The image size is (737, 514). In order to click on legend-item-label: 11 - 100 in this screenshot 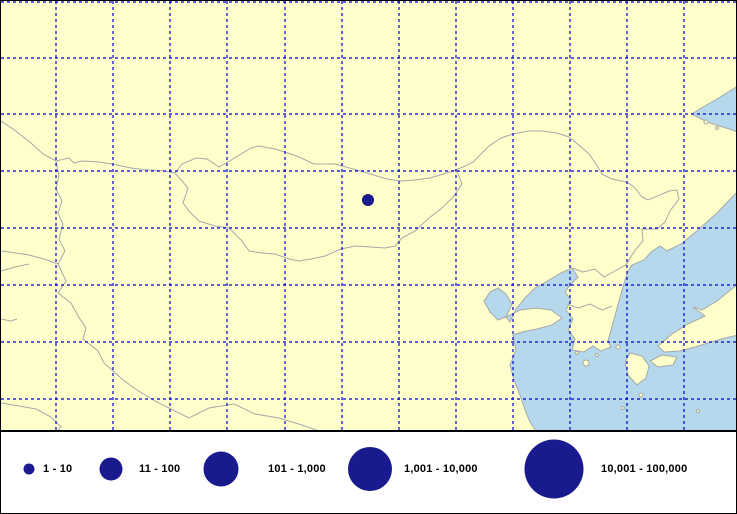, I will do `click(160, 469)`.